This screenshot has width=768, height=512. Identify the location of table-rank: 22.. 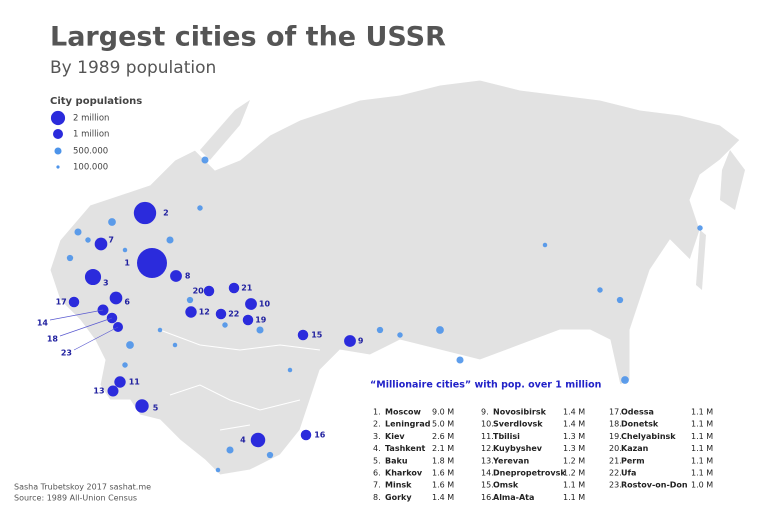
(615, 473).